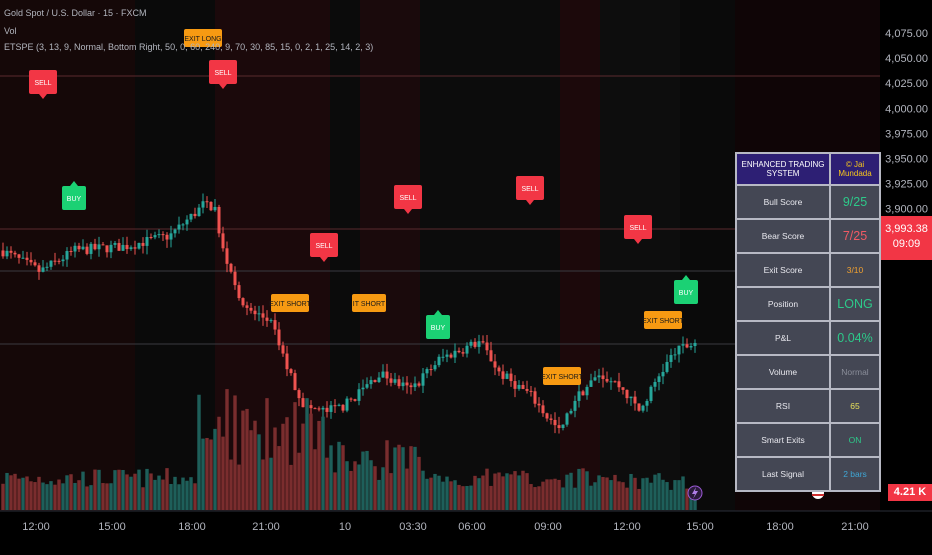 The width and height of the screenshot is (932, 555). What do you see at coordinates (10, 31) in the screenshot?
I see `volume-indicator-title: Vol` at bounding box center [10, 31].